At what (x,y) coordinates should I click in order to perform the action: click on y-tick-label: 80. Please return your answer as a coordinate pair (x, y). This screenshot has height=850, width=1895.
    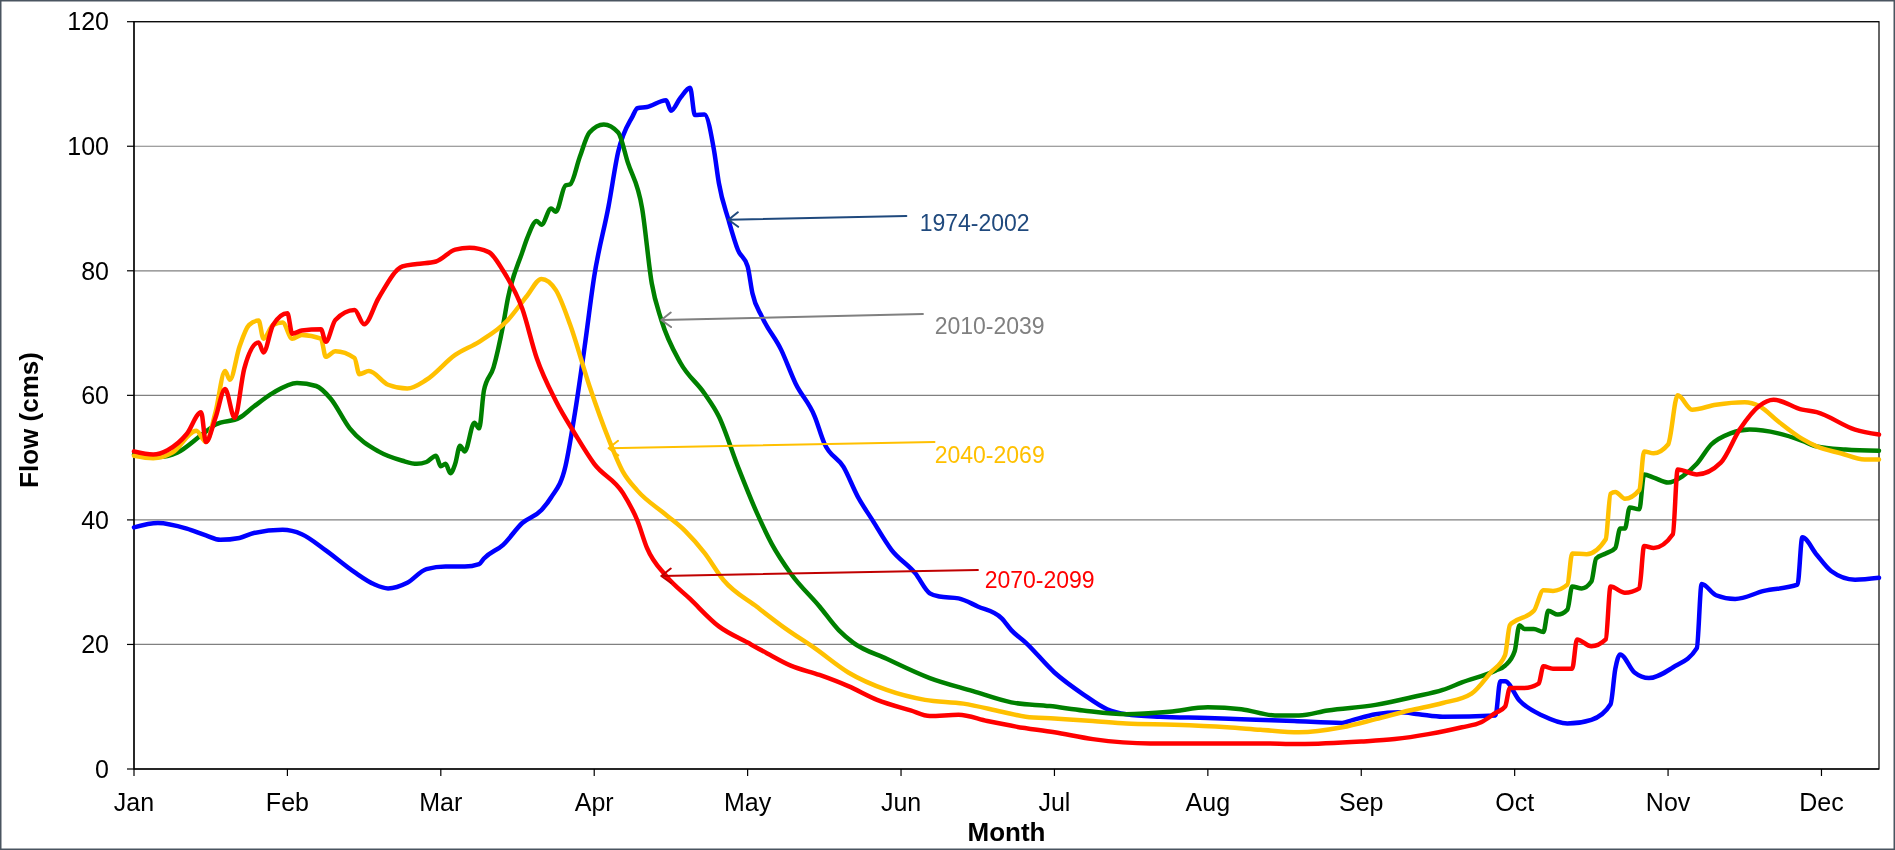
    Looking at the image, I should click on (95, 270).